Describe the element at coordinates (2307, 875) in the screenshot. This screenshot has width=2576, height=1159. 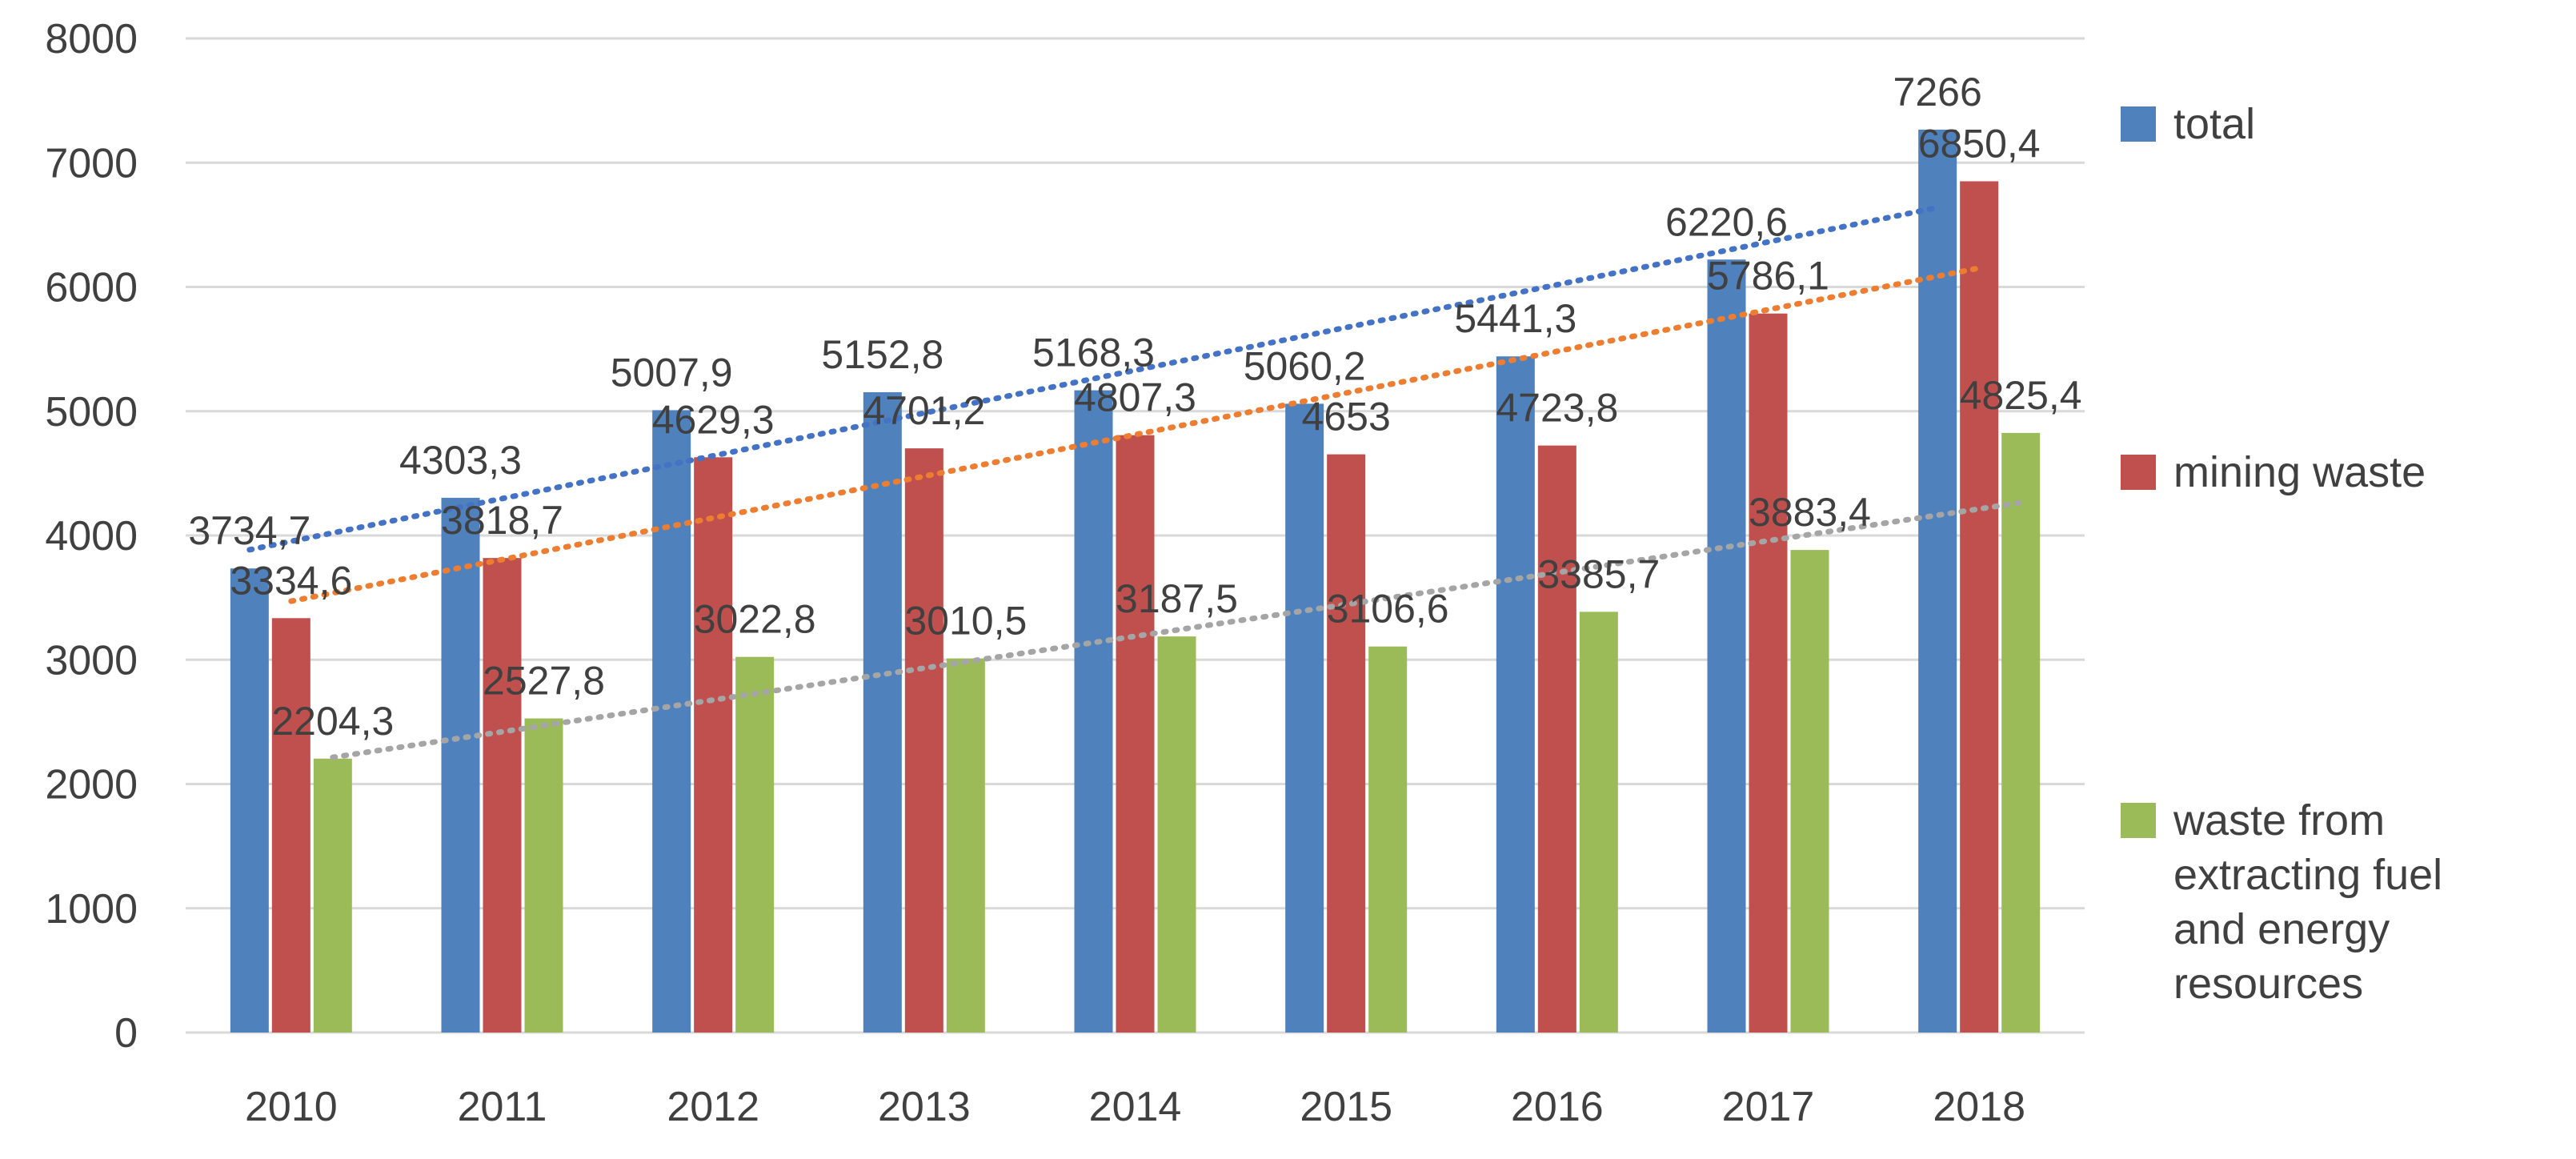
I see `legend-label-line: extracting fuel` at that location.